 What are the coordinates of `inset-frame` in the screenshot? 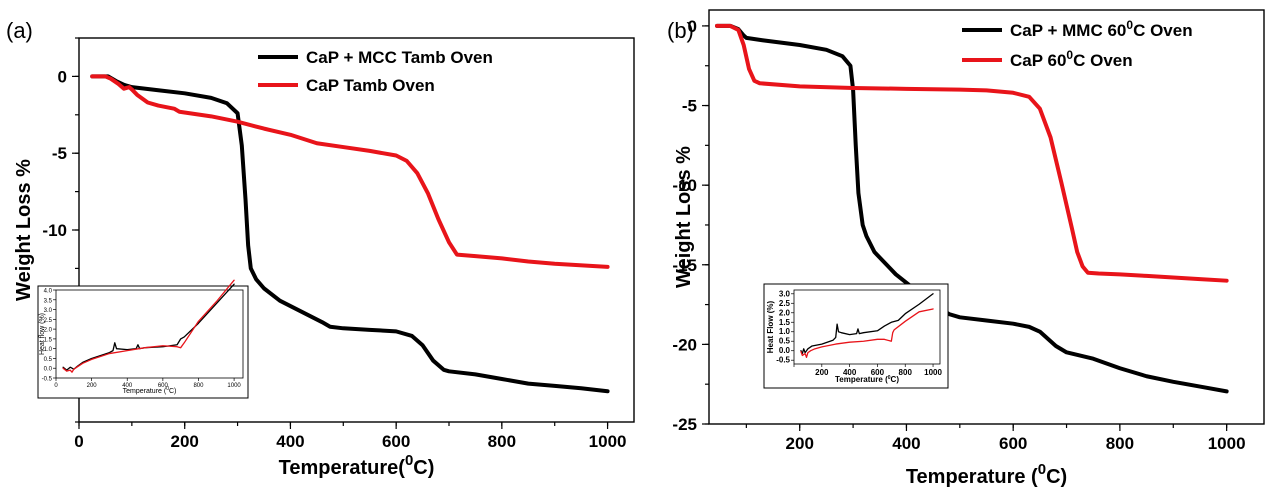 It's located at (856, 336).